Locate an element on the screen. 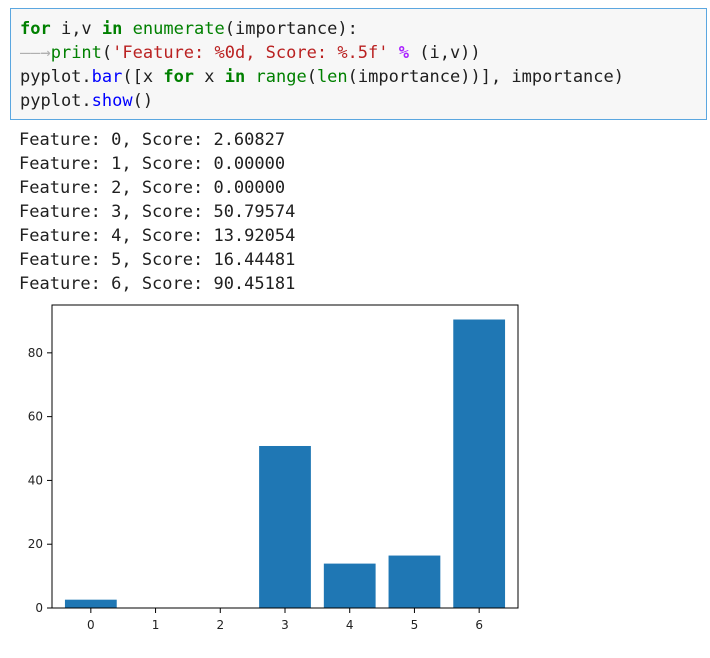  code-line-1: for i,v in enumerate(importance): is located at coordinates (189, 29).